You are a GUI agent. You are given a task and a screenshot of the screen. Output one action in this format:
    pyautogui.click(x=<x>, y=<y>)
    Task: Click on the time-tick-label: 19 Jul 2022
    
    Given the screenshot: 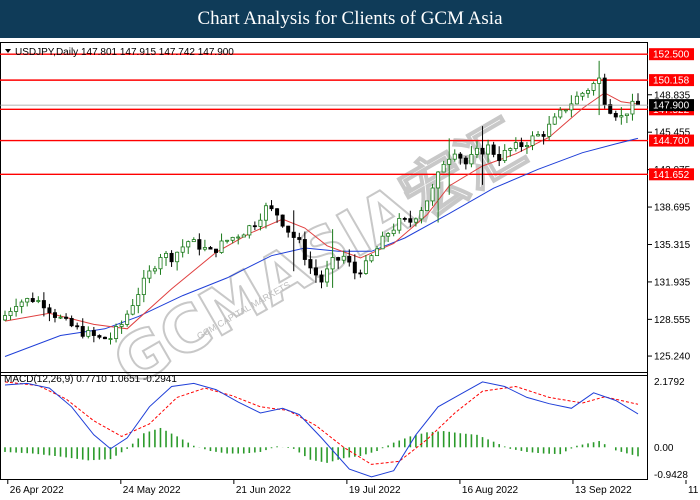 What is the action you would take?
    pyautogui.click(x=375, y=490)
    